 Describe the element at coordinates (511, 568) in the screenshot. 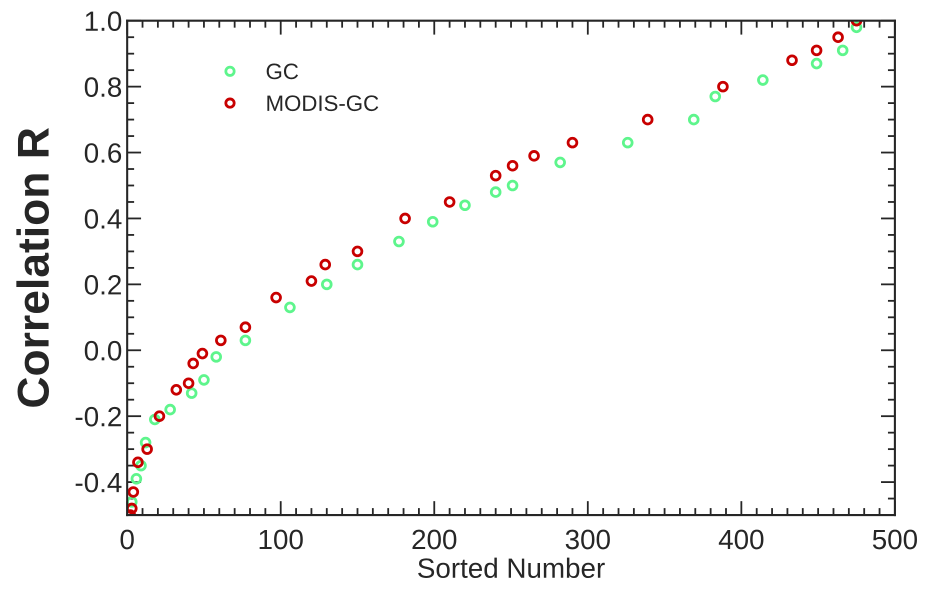

I see `x-axis-title: Sorted Number` at that location.